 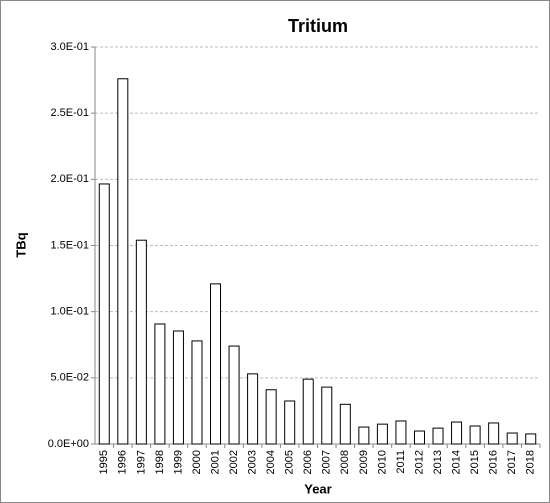 What do you see at coordinates (512, 462) in the screenshot?
I see `x-tick-label: 2017` at bounding box center [512, 462].